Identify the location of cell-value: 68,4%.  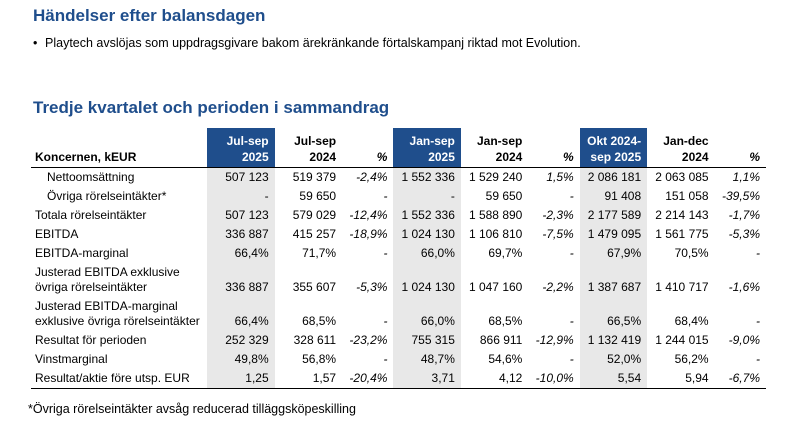
(691, 321).